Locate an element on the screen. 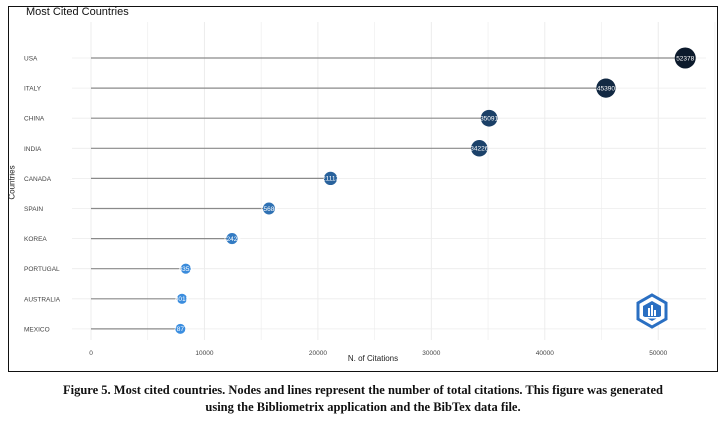 This screenshot has width=726, height=428. data-label: 8353 is located at coordinates (186, 269).